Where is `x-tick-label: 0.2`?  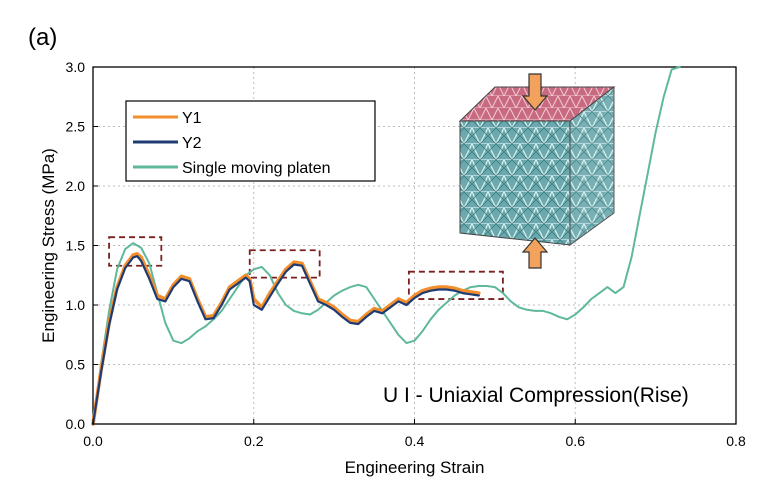
x-tick-label: 0.2 is located at coordinates (254, 441).